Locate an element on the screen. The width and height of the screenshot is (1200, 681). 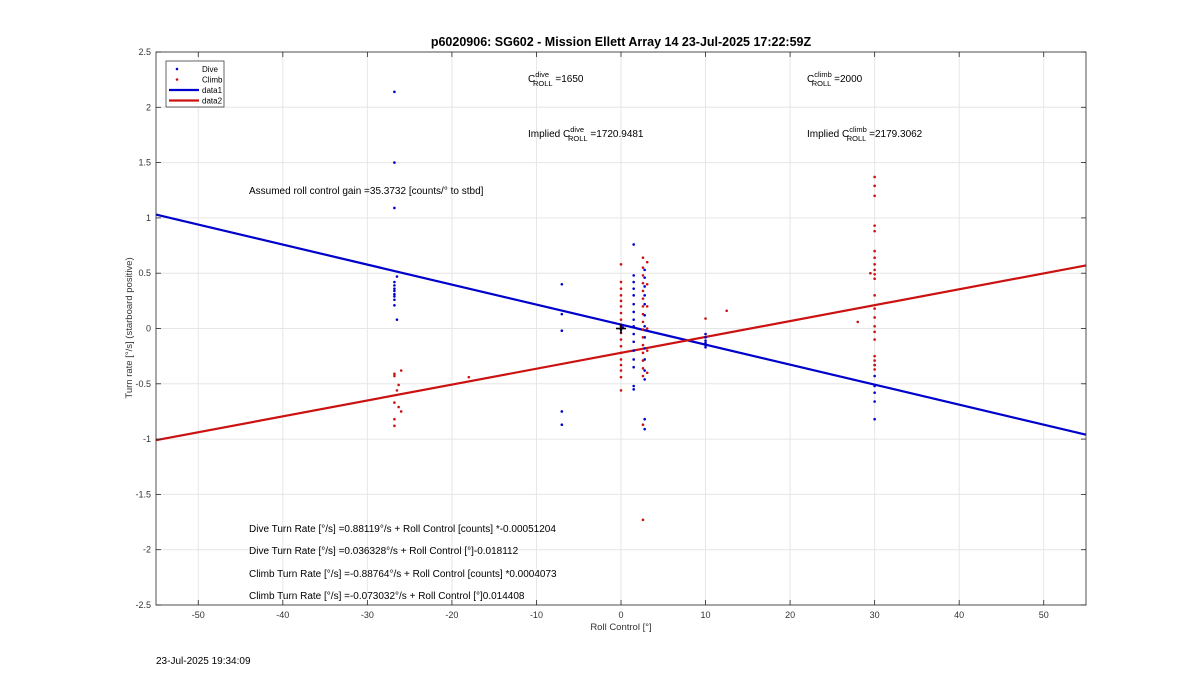
x-tick-label: 40 is located at coordinates (959, 615).